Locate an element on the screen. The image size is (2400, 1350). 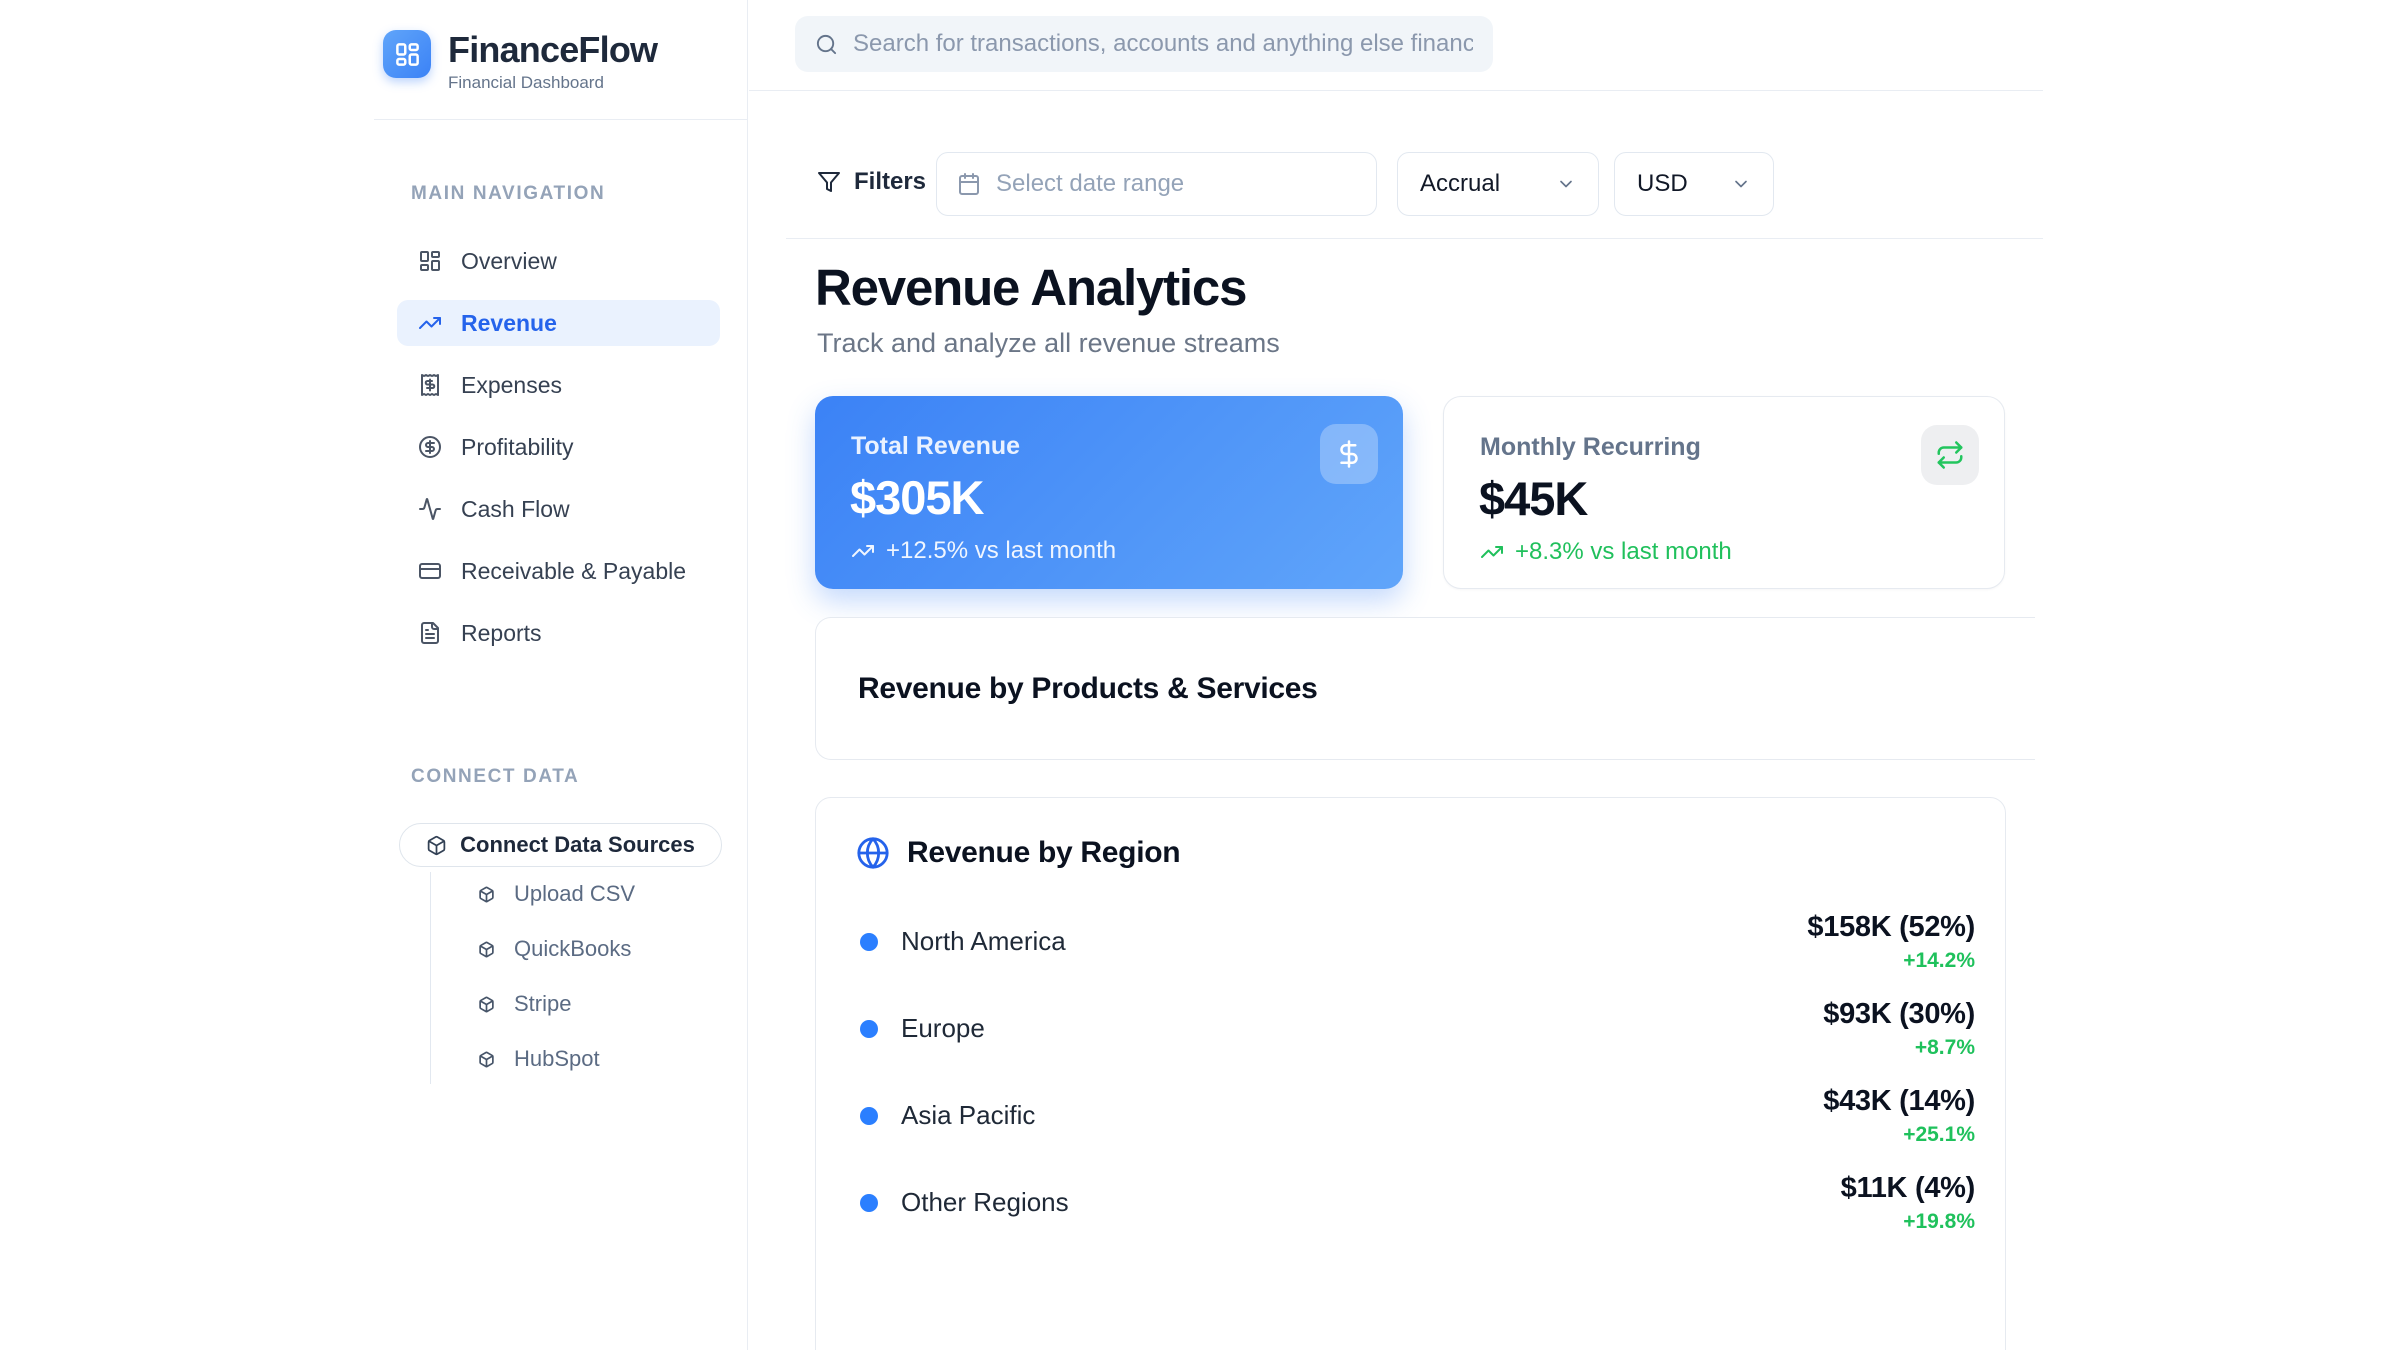
filters-label: Filters is located at coordinates (890, 181).